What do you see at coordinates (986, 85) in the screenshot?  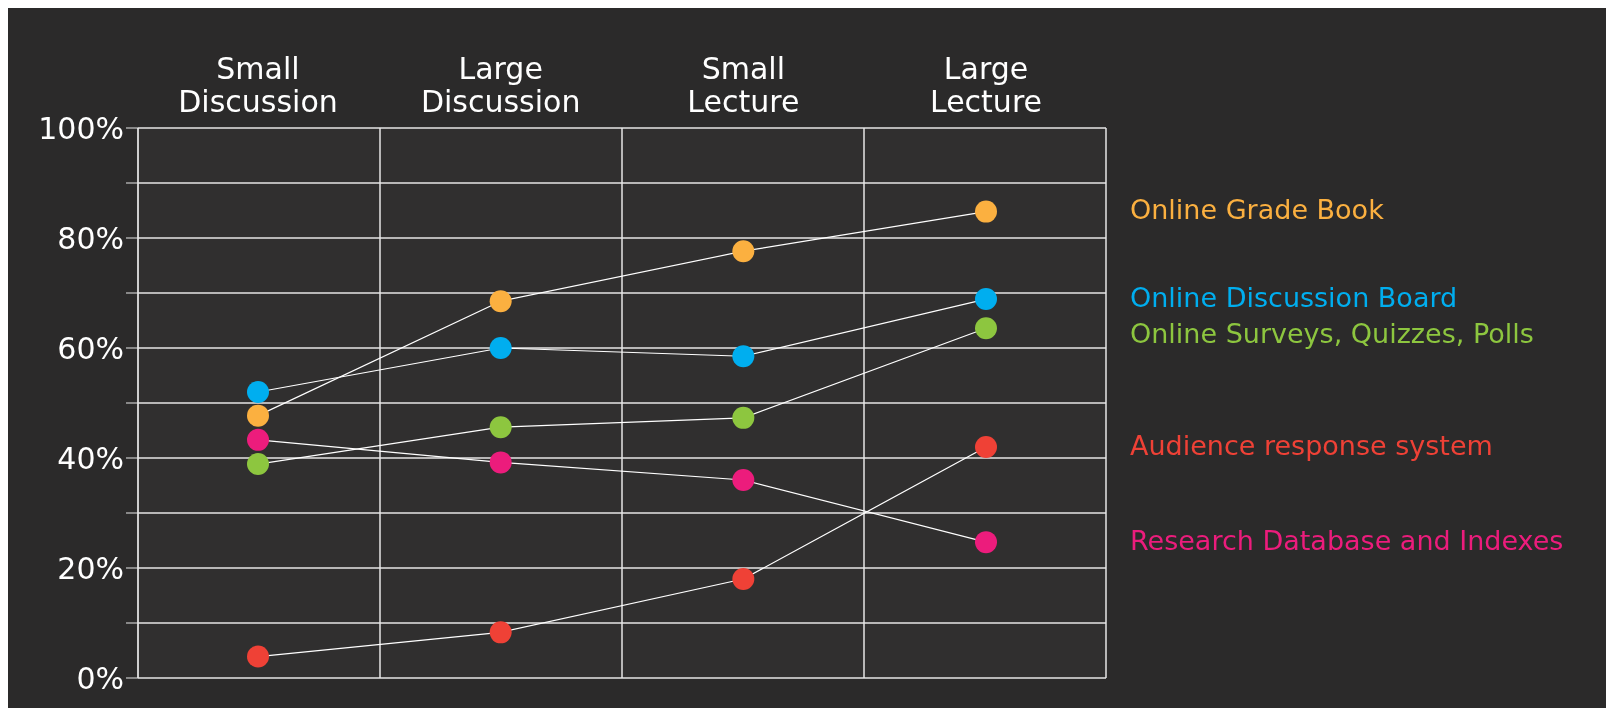 I see `x-tick-label: Large Lecture` at bounding box center [986, 85].